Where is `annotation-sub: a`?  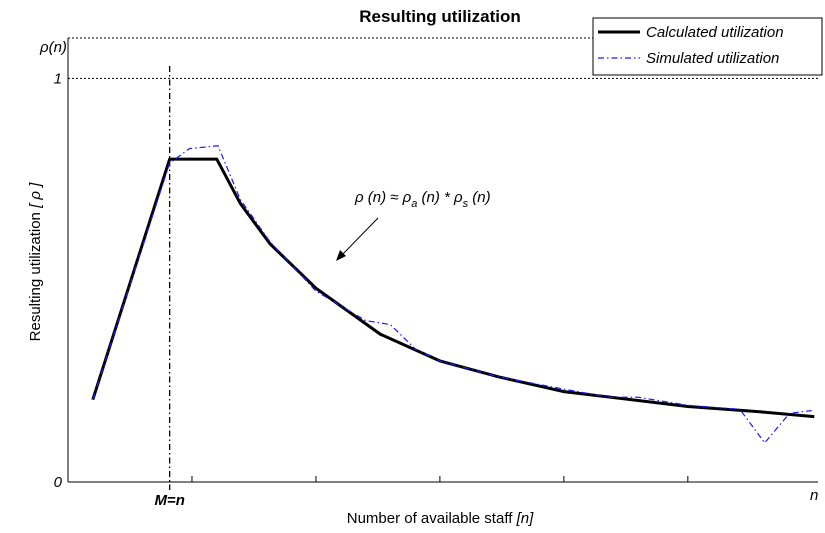 annotation-sub: a is located at coordinates (414, 204).